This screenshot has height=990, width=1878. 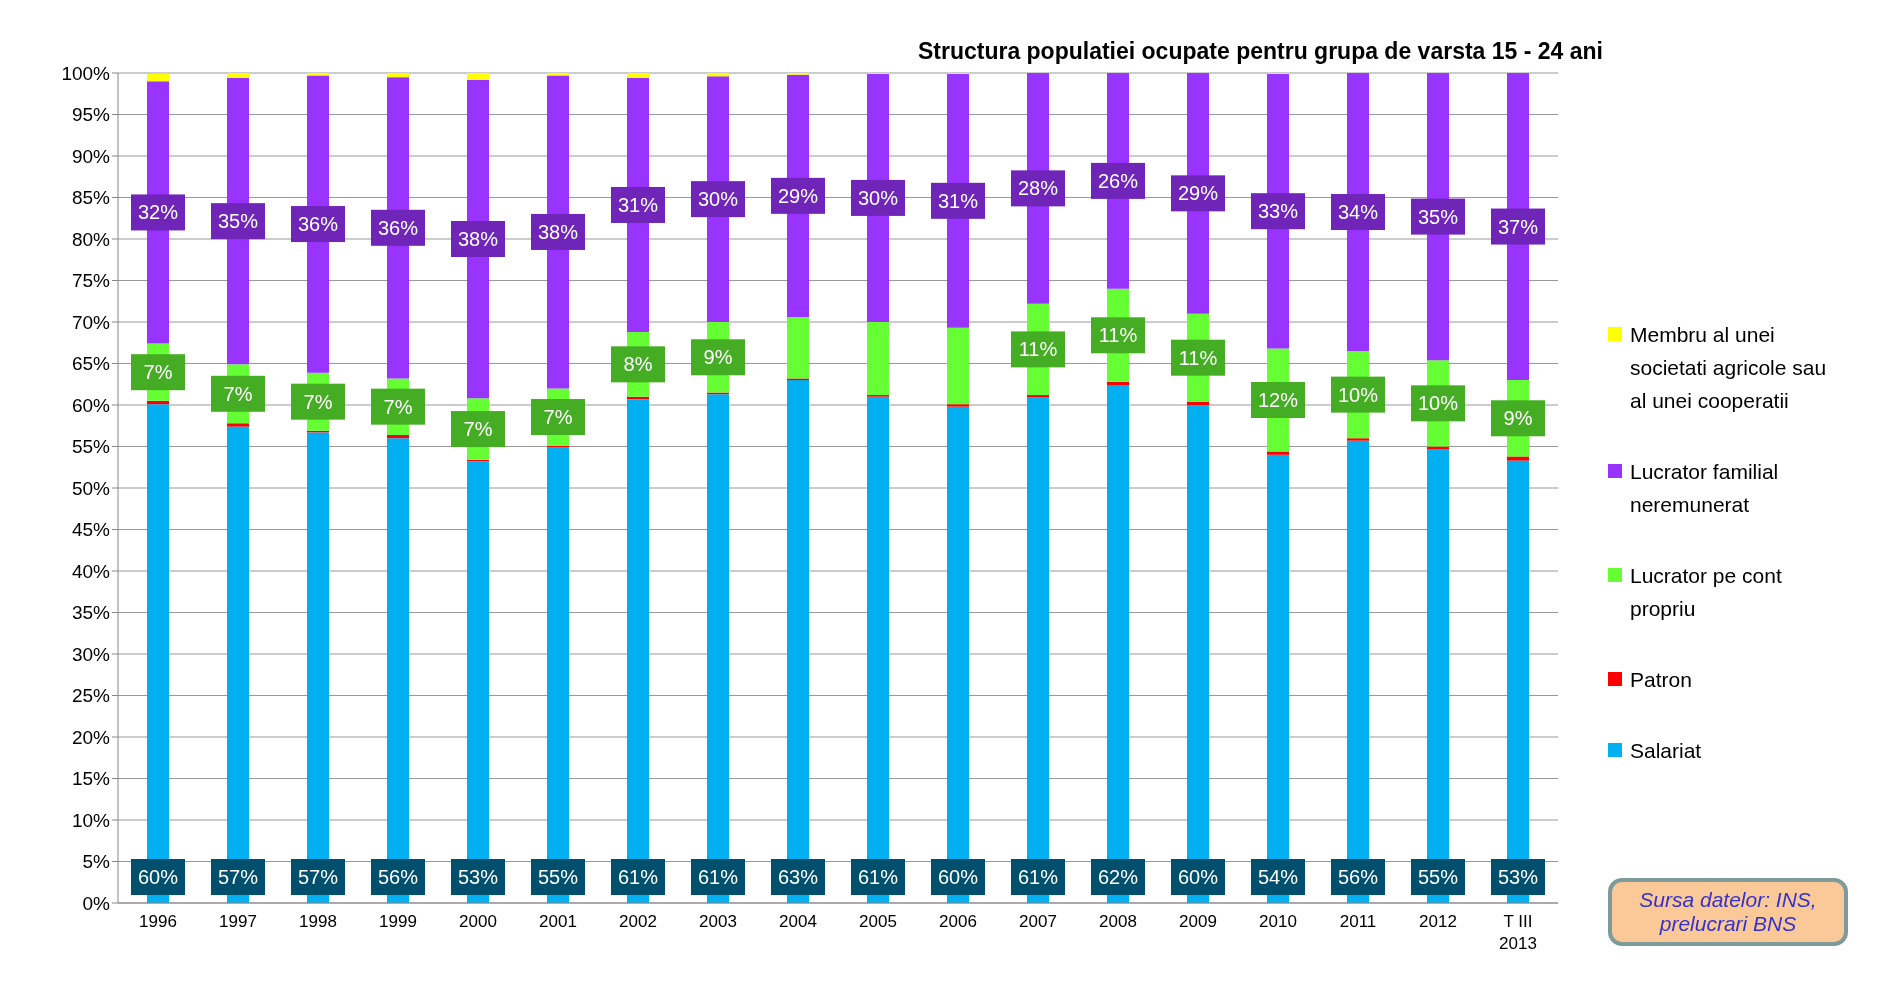 I want to click on data-label: 63%, so click(x=798, y=877).